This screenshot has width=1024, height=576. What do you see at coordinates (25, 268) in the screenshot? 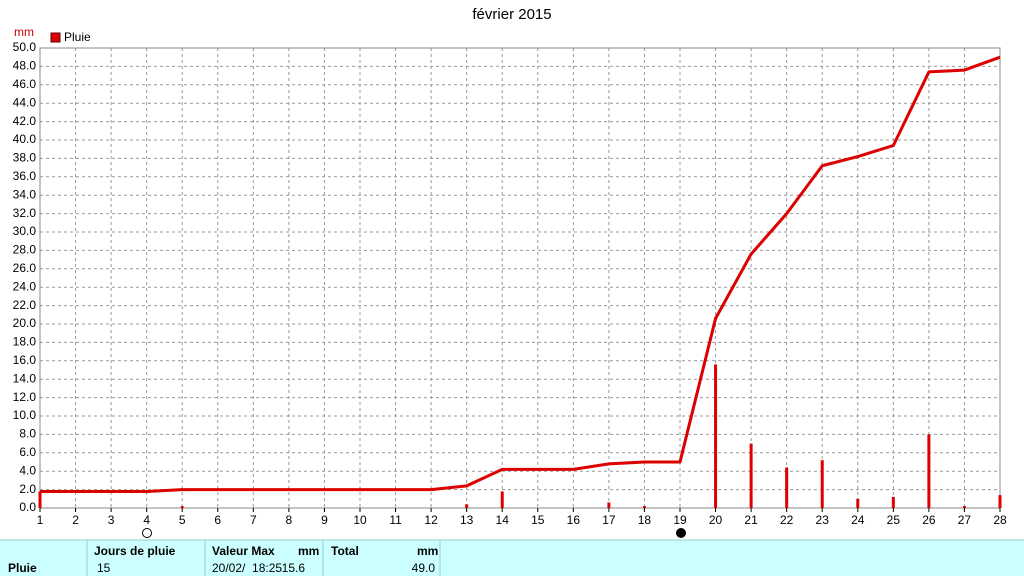
I see `y-tick-label: 26.0` at bounding box center [25, 268].